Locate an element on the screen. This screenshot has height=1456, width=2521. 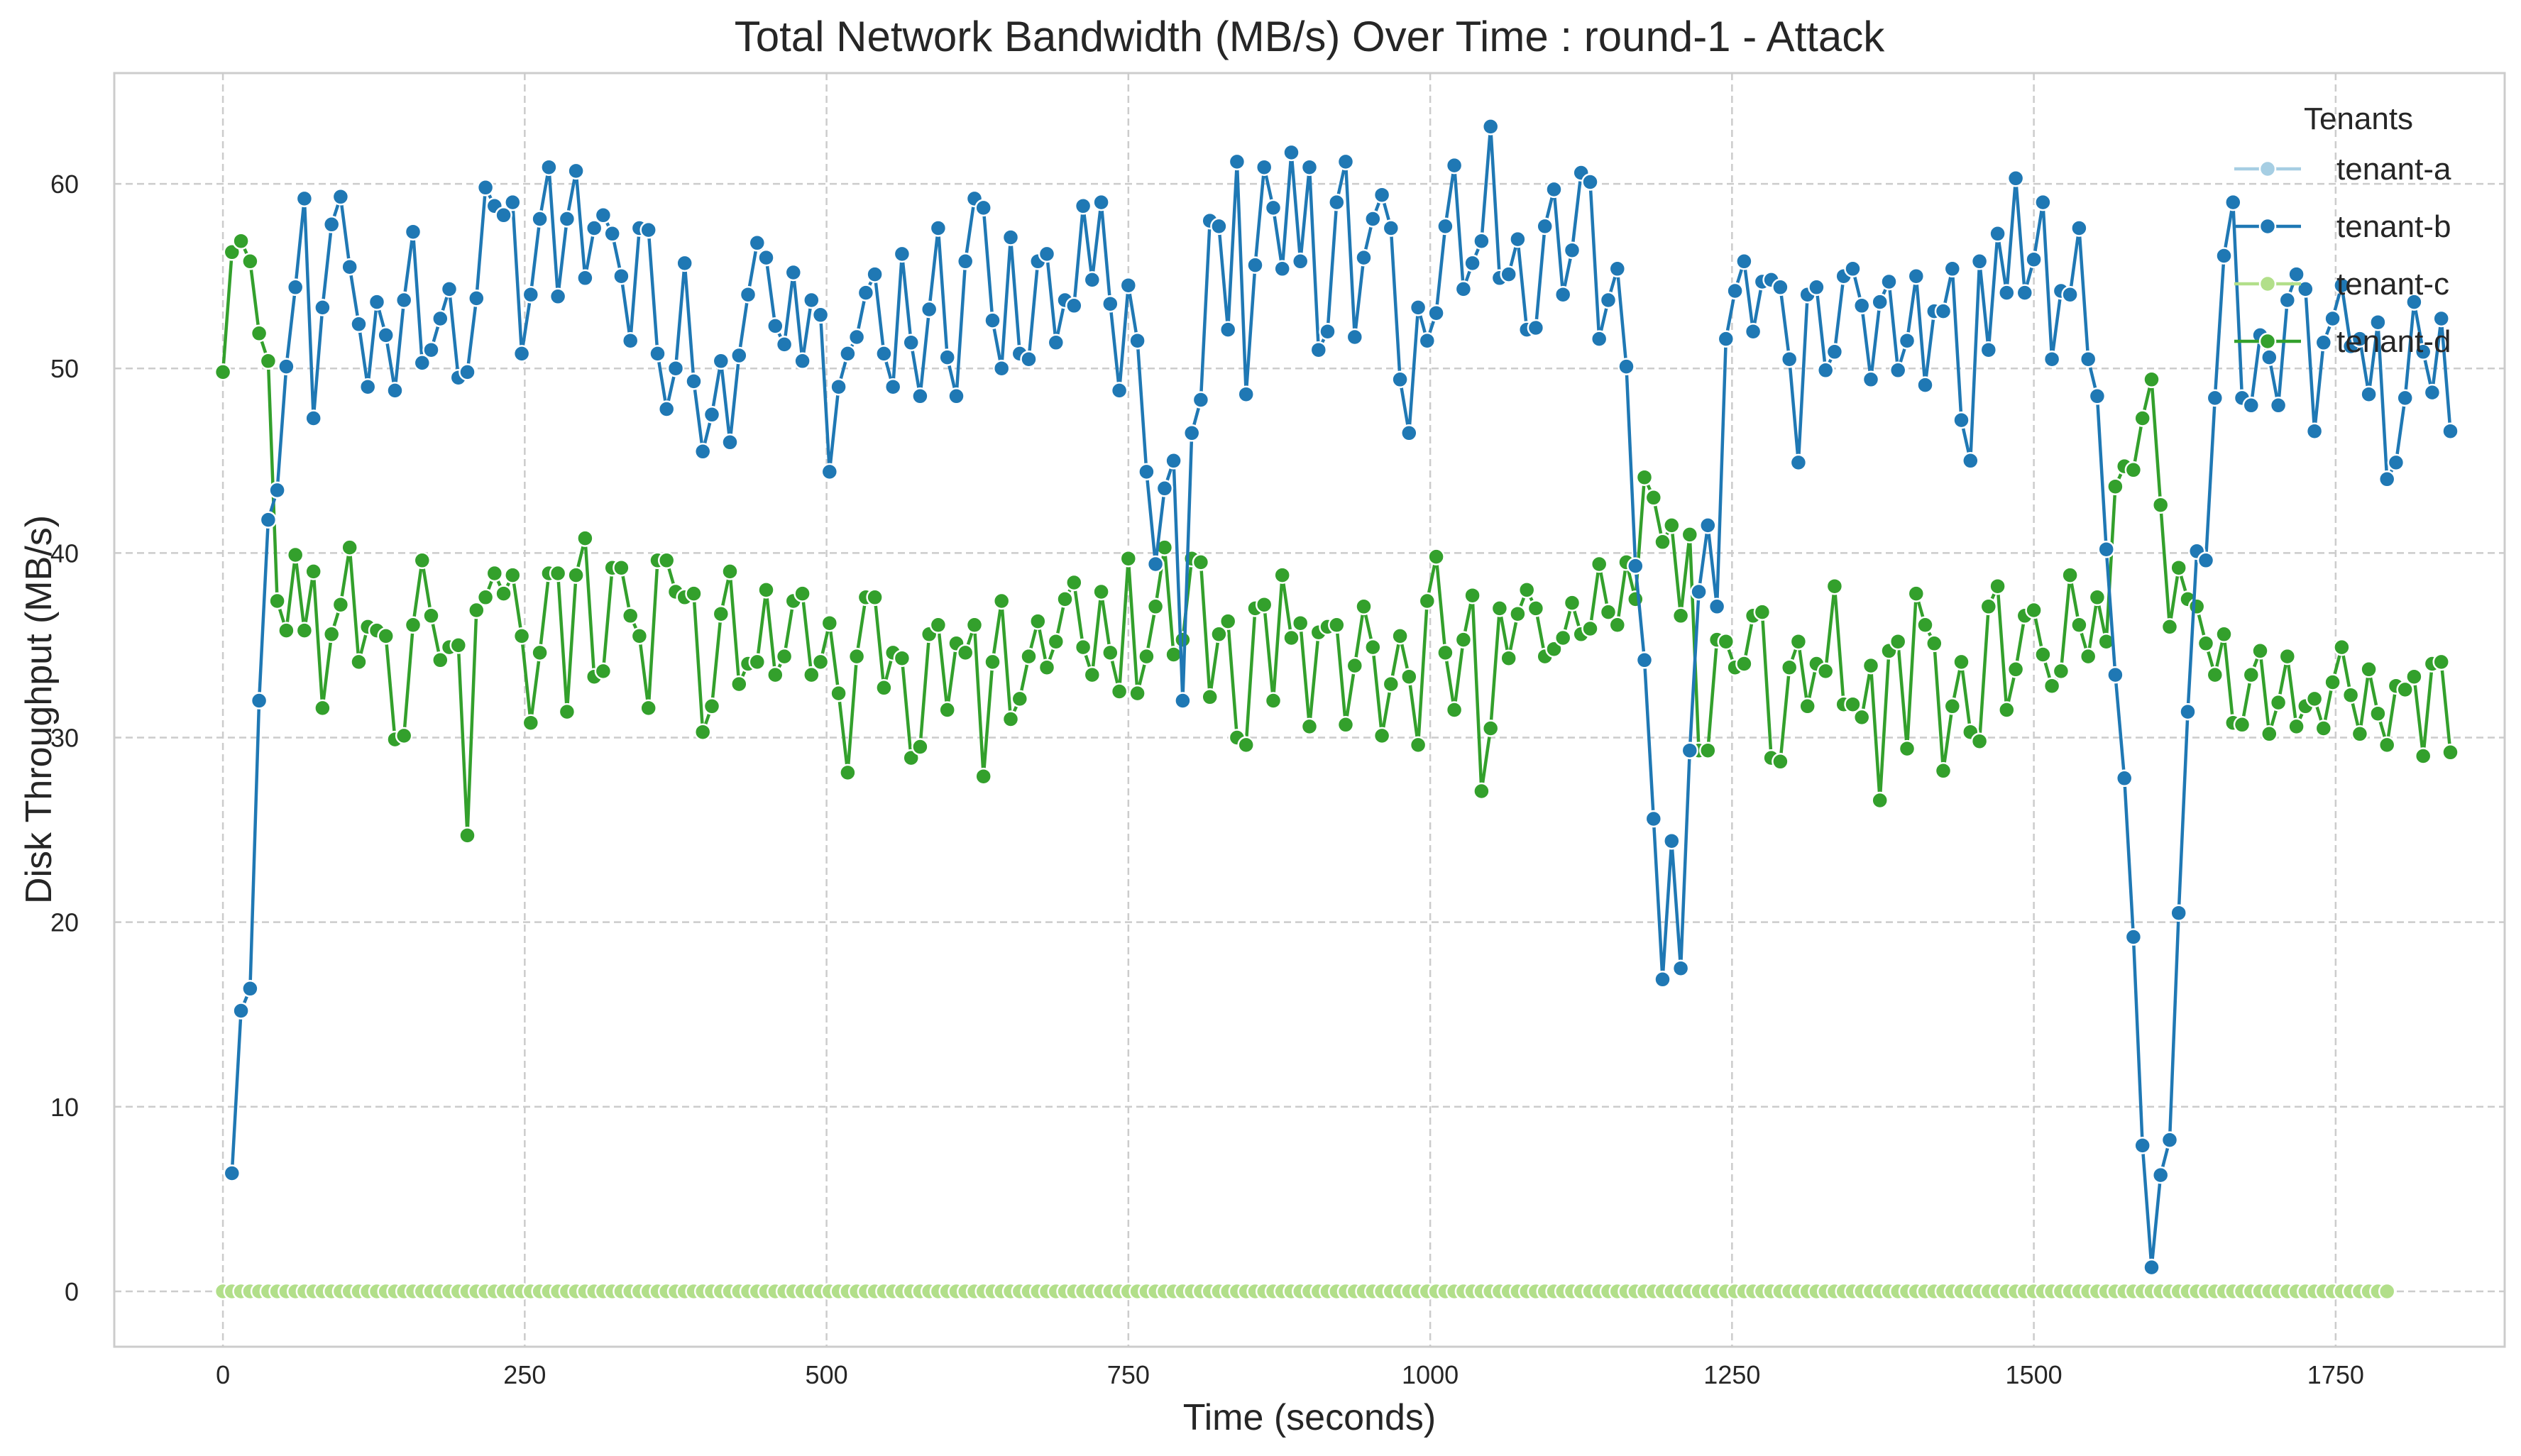
legend-label-tenant-a: tenant-a is located at coordinates (2393, 169).